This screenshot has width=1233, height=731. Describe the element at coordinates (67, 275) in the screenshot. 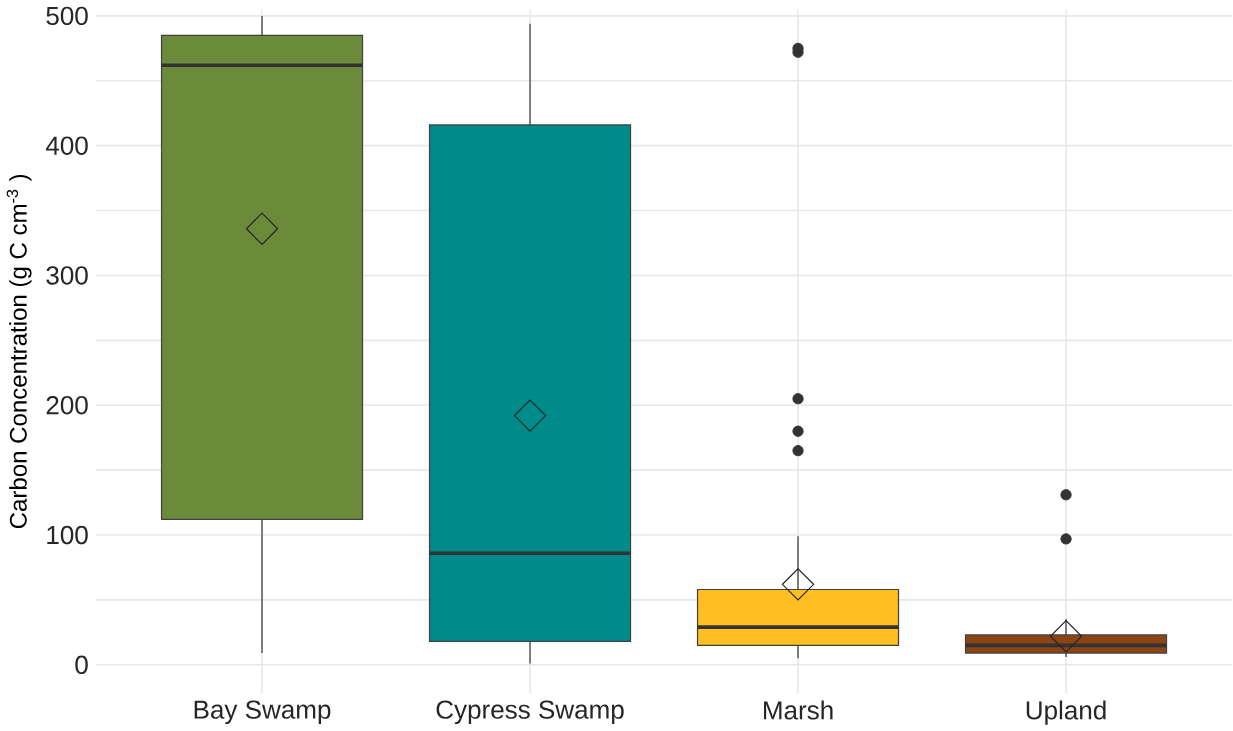

I see `y-tick-label: 300` at that location.